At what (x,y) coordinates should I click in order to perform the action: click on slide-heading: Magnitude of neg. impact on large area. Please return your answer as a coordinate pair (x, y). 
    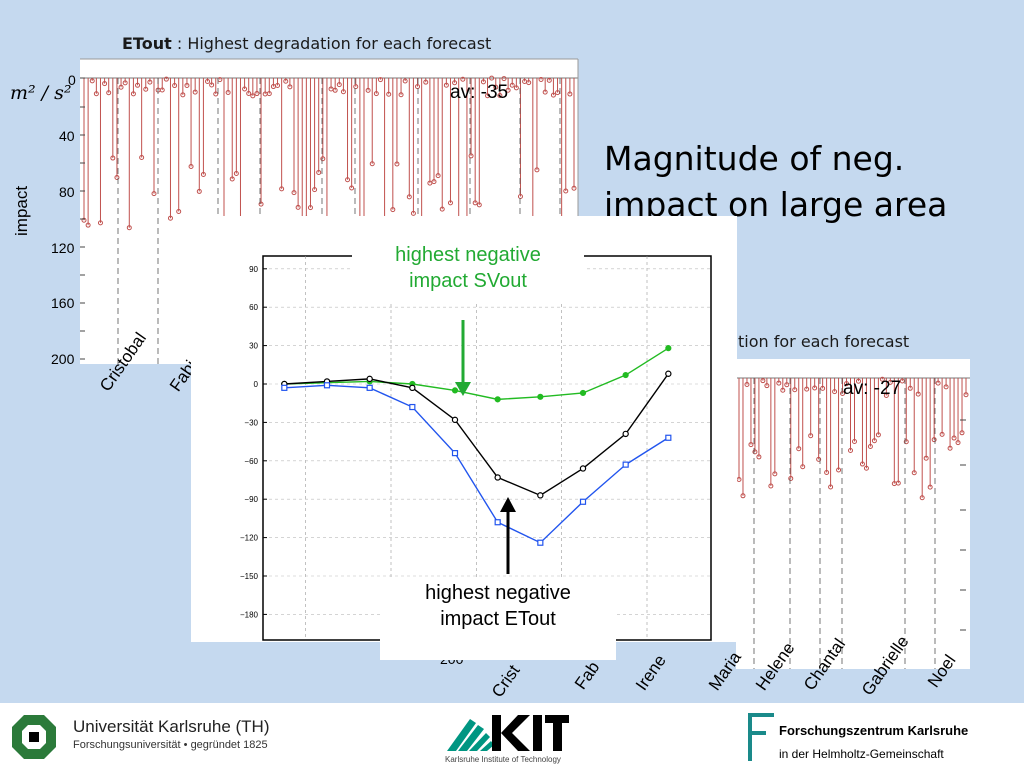
    Looking at the image, I should click on (775, 182).